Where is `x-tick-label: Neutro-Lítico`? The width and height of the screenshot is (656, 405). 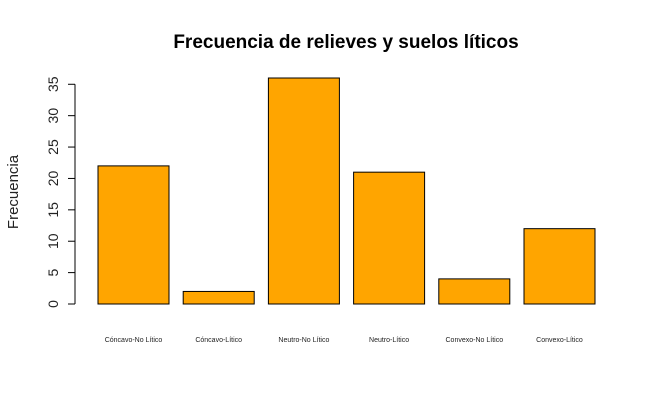
x-tick-label: Neutro-Lítico is located at coordinates (389, 340).